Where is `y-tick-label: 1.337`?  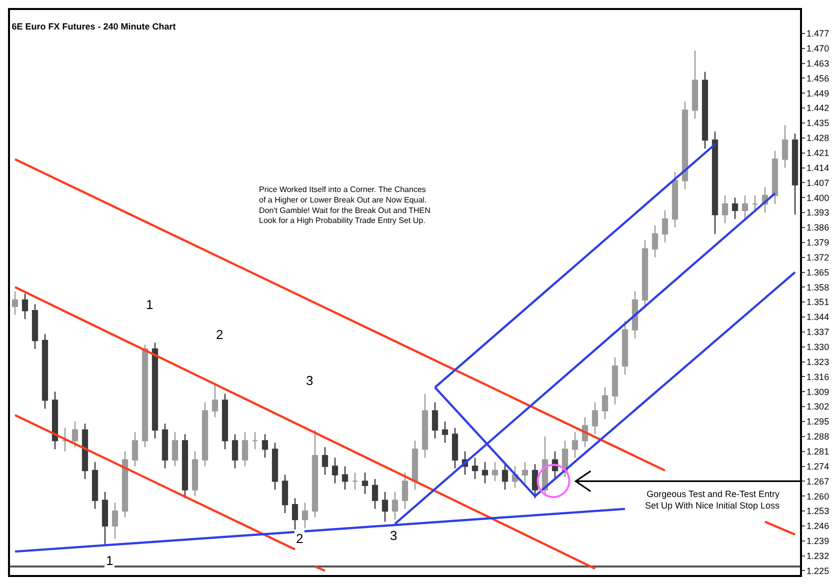 y-tick-label: 1.337 is located at coordinates (818, 332).